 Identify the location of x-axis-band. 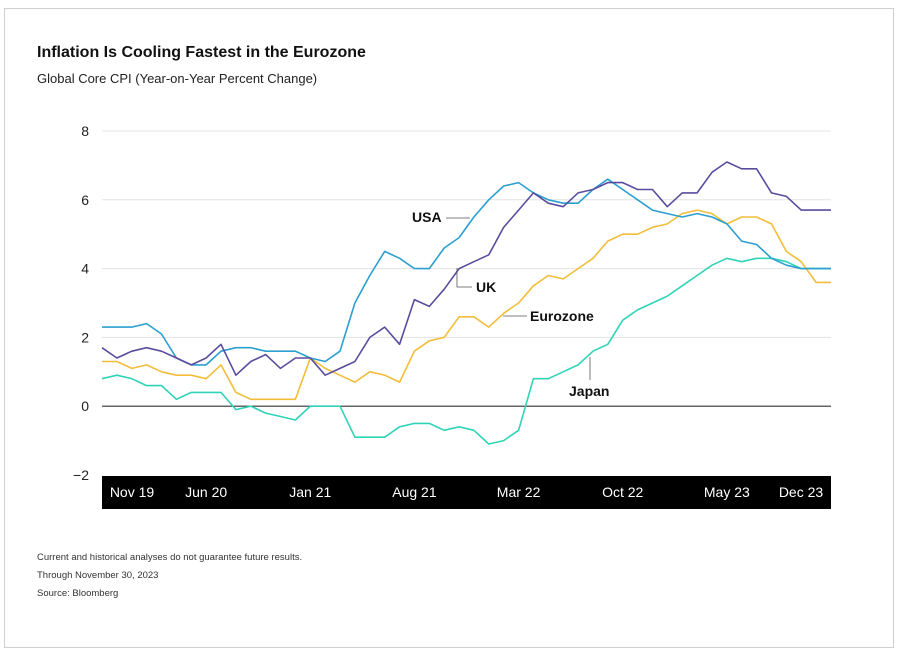
(466, 492).